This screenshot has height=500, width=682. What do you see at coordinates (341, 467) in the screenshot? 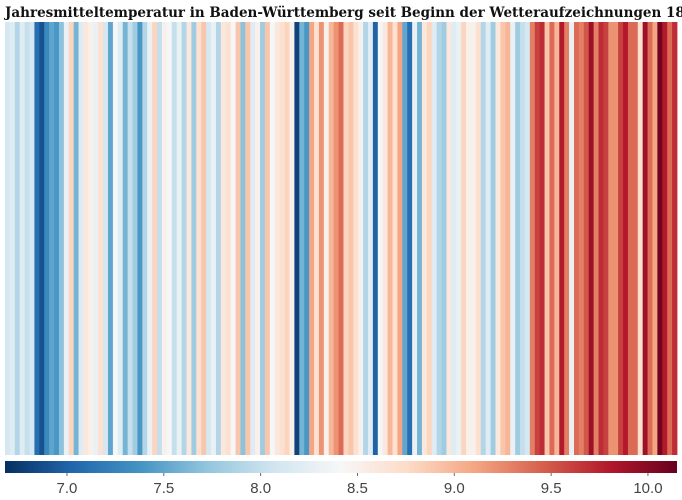
I see `colorbar` at bounding box center [341, 467].